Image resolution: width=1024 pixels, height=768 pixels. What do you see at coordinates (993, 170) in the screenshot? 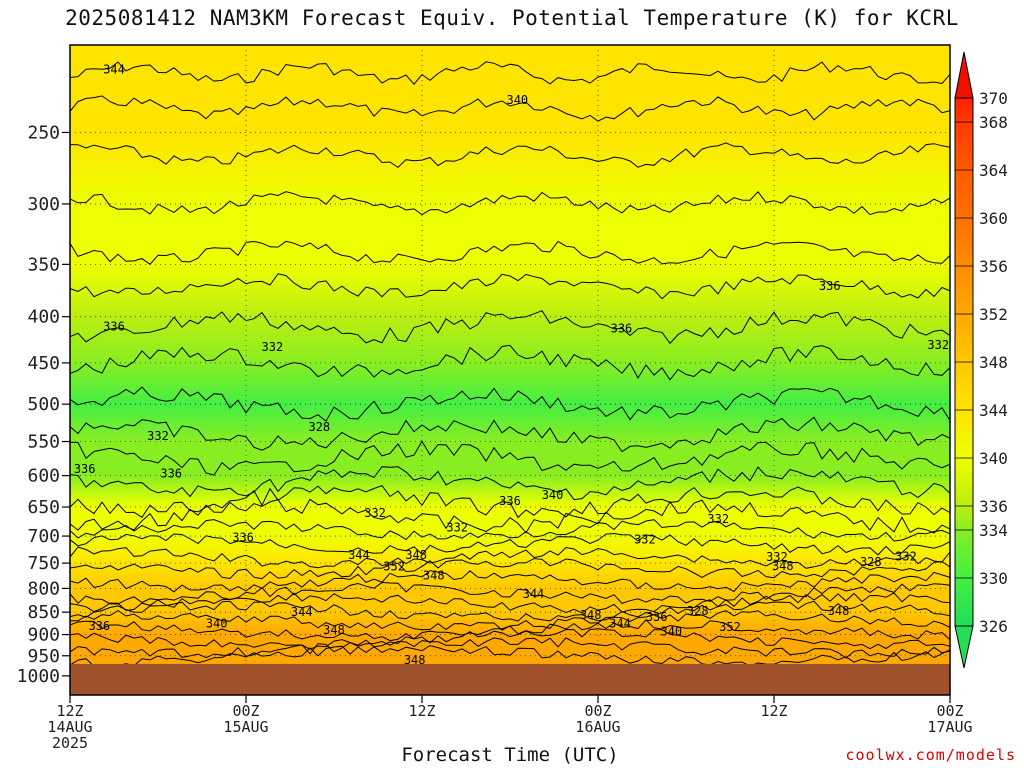
I see `colorbar-tick-label: 364` at bounding box center [993, 170].